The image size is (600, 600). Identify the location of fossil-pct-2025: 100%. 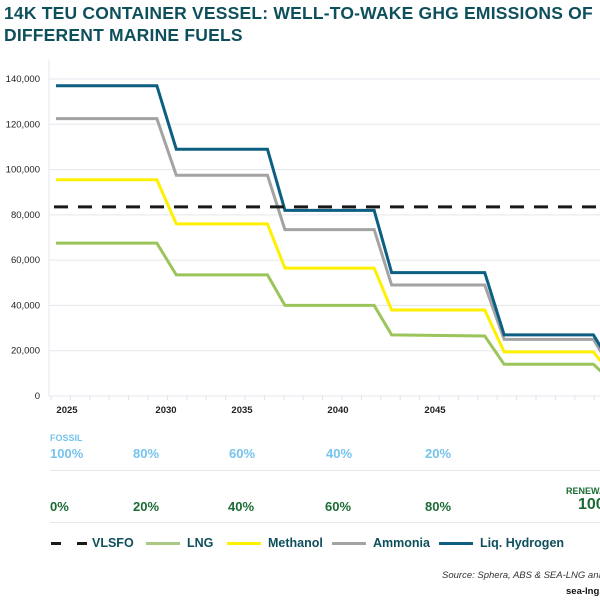
(67, 453).